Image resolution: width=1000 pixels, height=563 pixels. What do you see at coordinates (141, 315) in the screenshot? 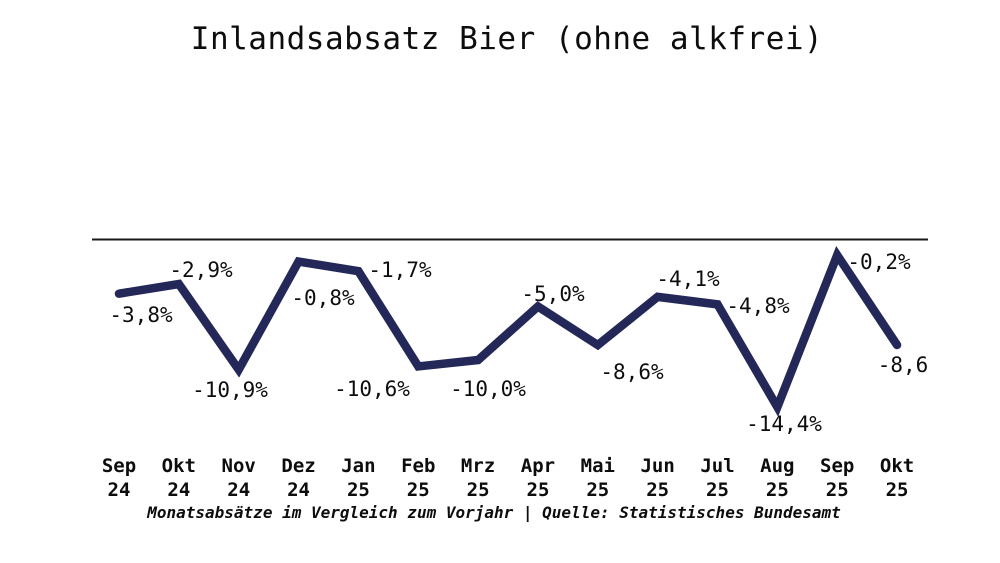
I see `data-point-label: -3,8%` at bounding box center [141, 315].